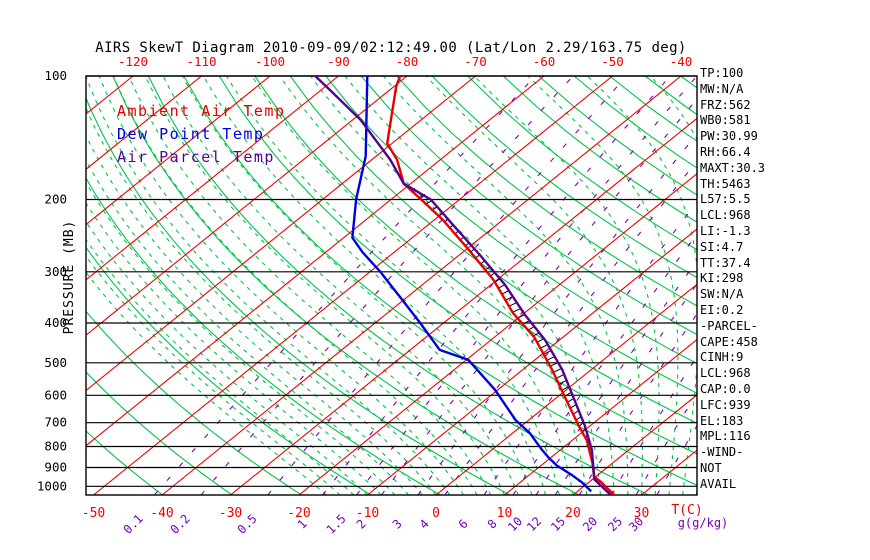 This screenshot has height=560, width=870. I want to click on stat-line: SI:4.7, so click(722, 246).